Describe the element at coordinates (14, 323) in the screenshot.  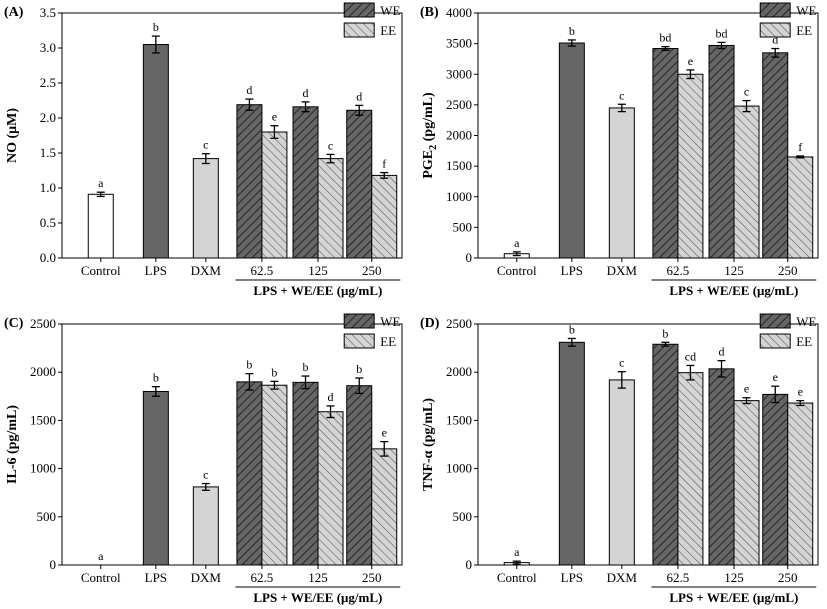
I see `panel-label: (C)` at that location.